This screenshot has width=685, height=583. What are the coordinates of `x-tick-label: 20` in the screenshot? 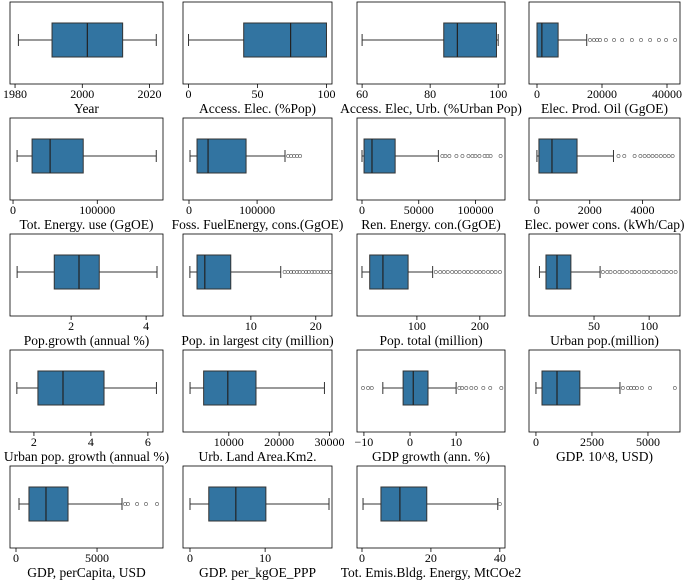 It's located at (431, 558).